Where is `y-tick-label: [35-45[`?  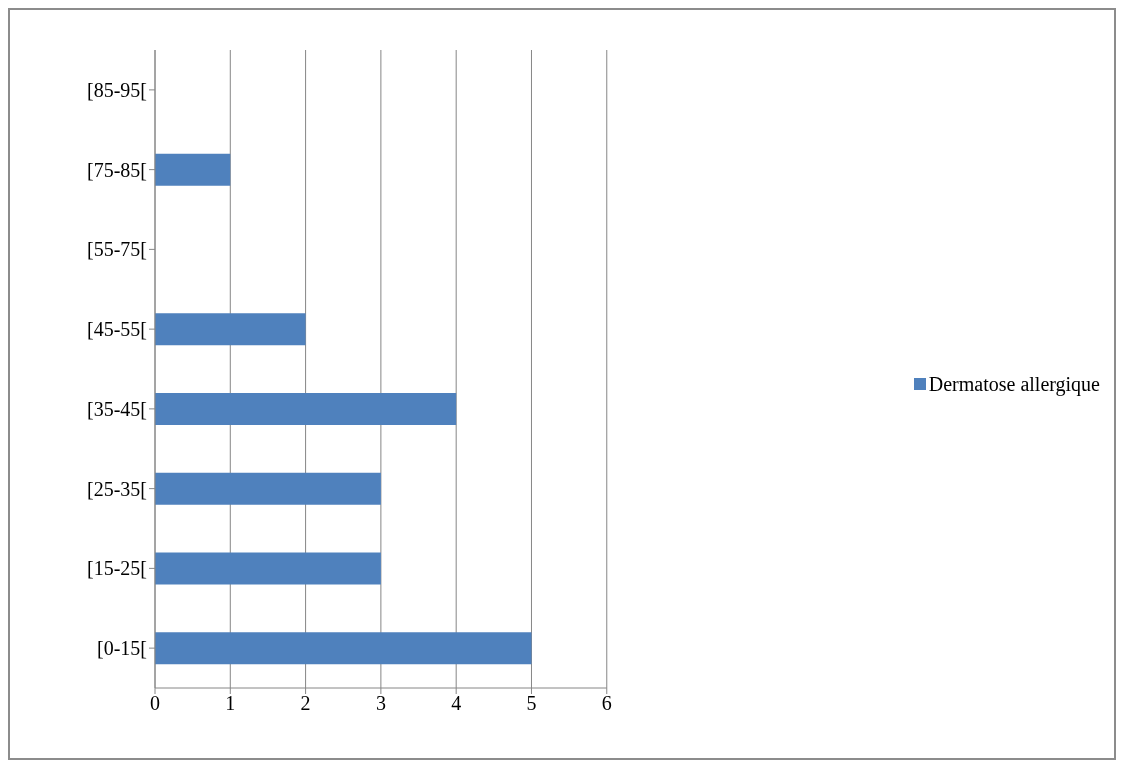 y-tick-label: [35-45[ is located at coordinates (117, 408).